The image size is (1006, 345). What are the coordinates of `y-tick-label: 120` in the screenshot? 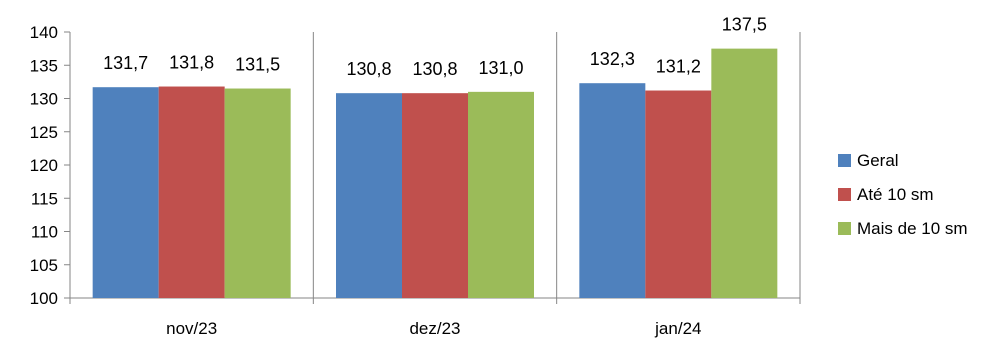 It's located at (44, 165).